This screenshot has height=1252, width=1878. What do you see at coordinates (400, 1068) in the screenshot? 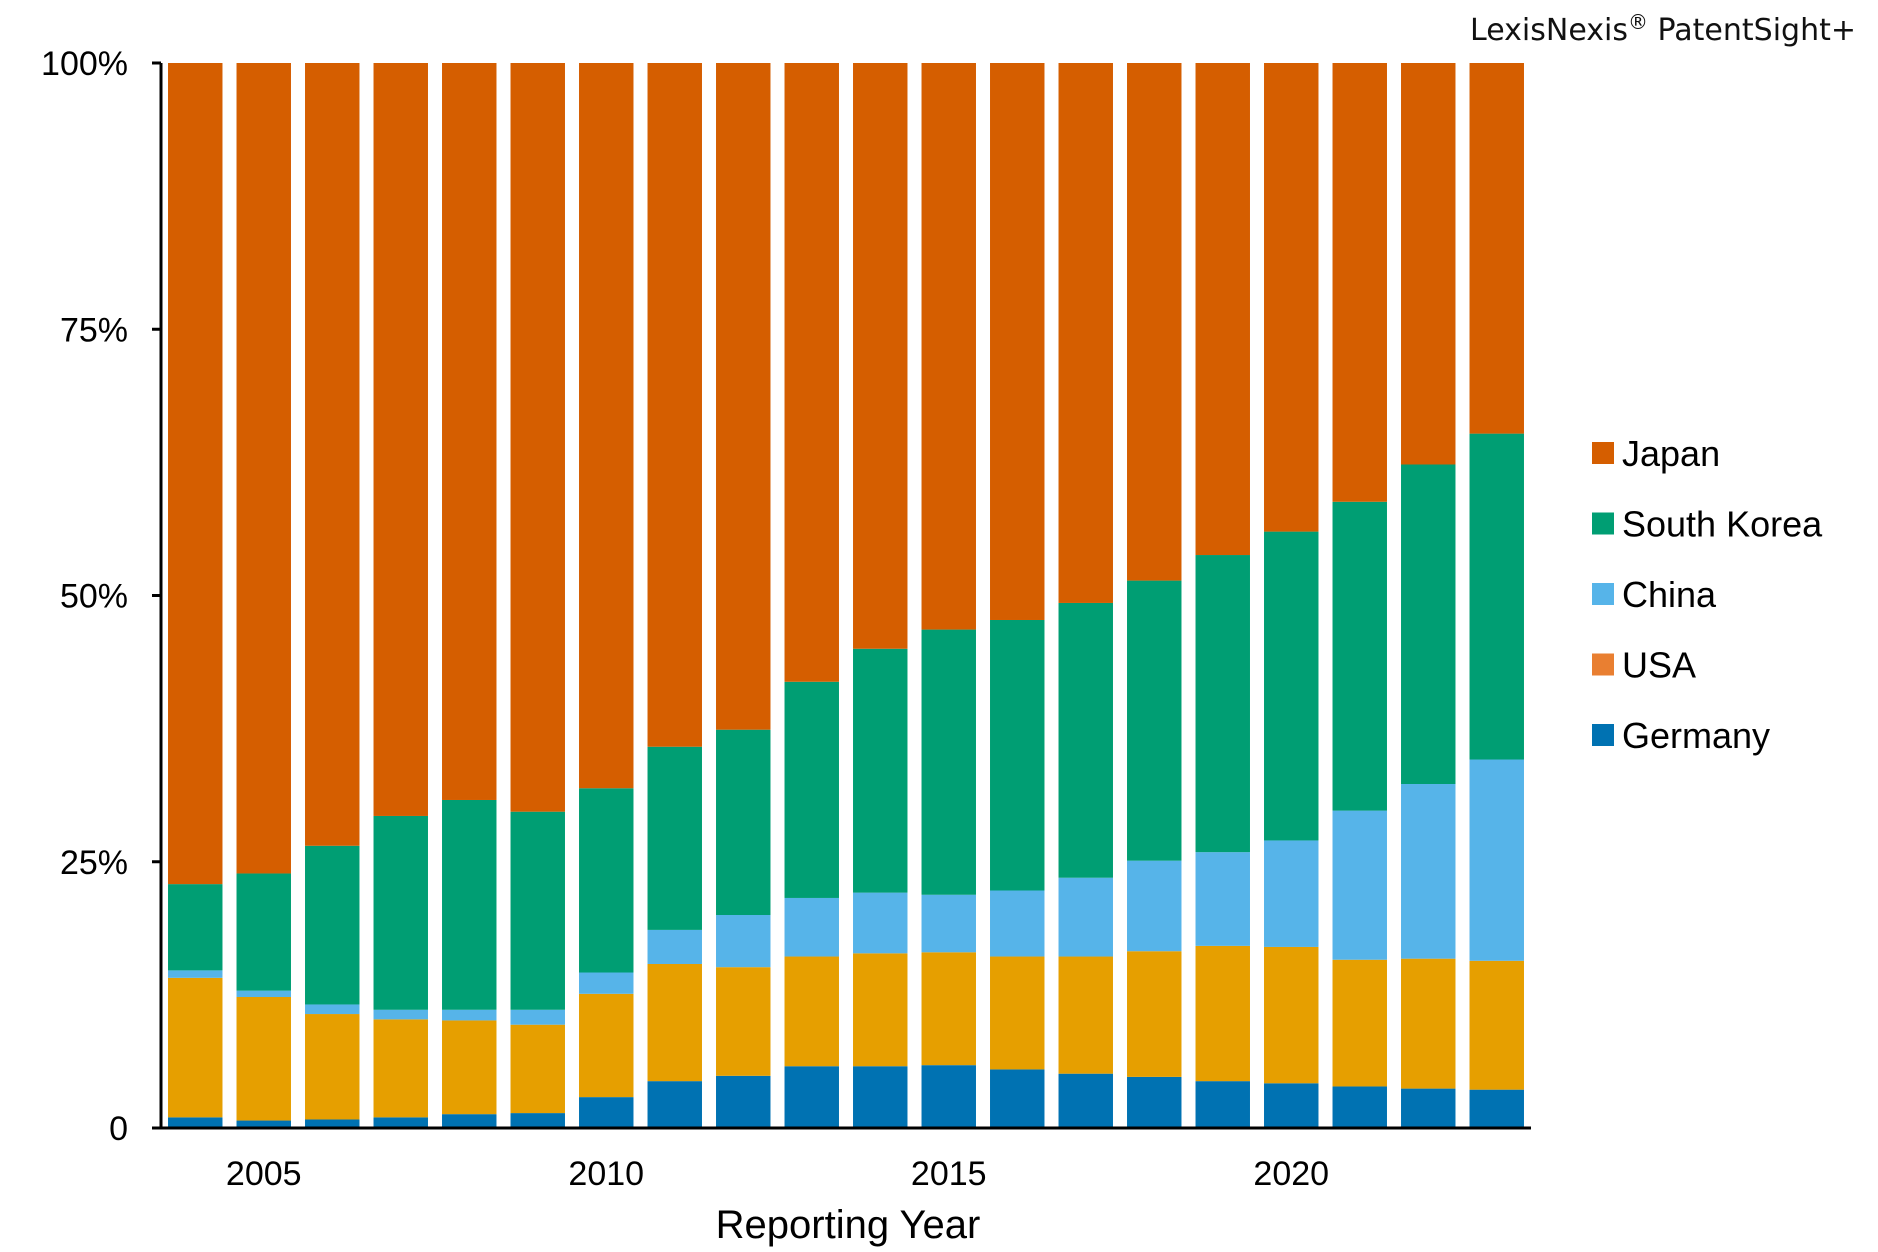
I see `bar-usa-2007` at bounding box center [400, 1068].